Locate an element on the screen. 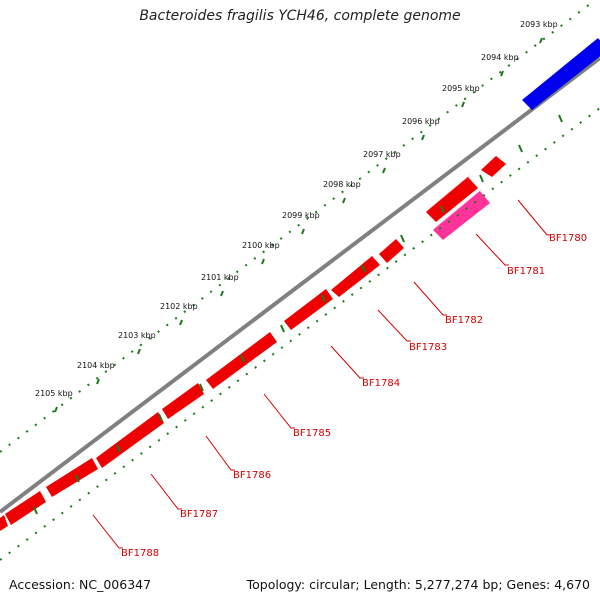  kbp-label: 2102 kbp is located at coordinates (179, 306).